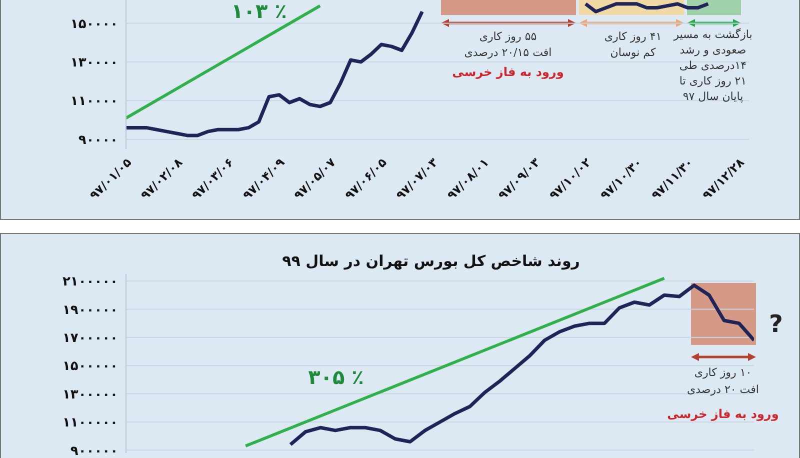 Image resolution: width=800 pixels, height=458 pixels. I want to click on x-tick-label: ۹۷/۱۲/۲۸, so click(724, 178).